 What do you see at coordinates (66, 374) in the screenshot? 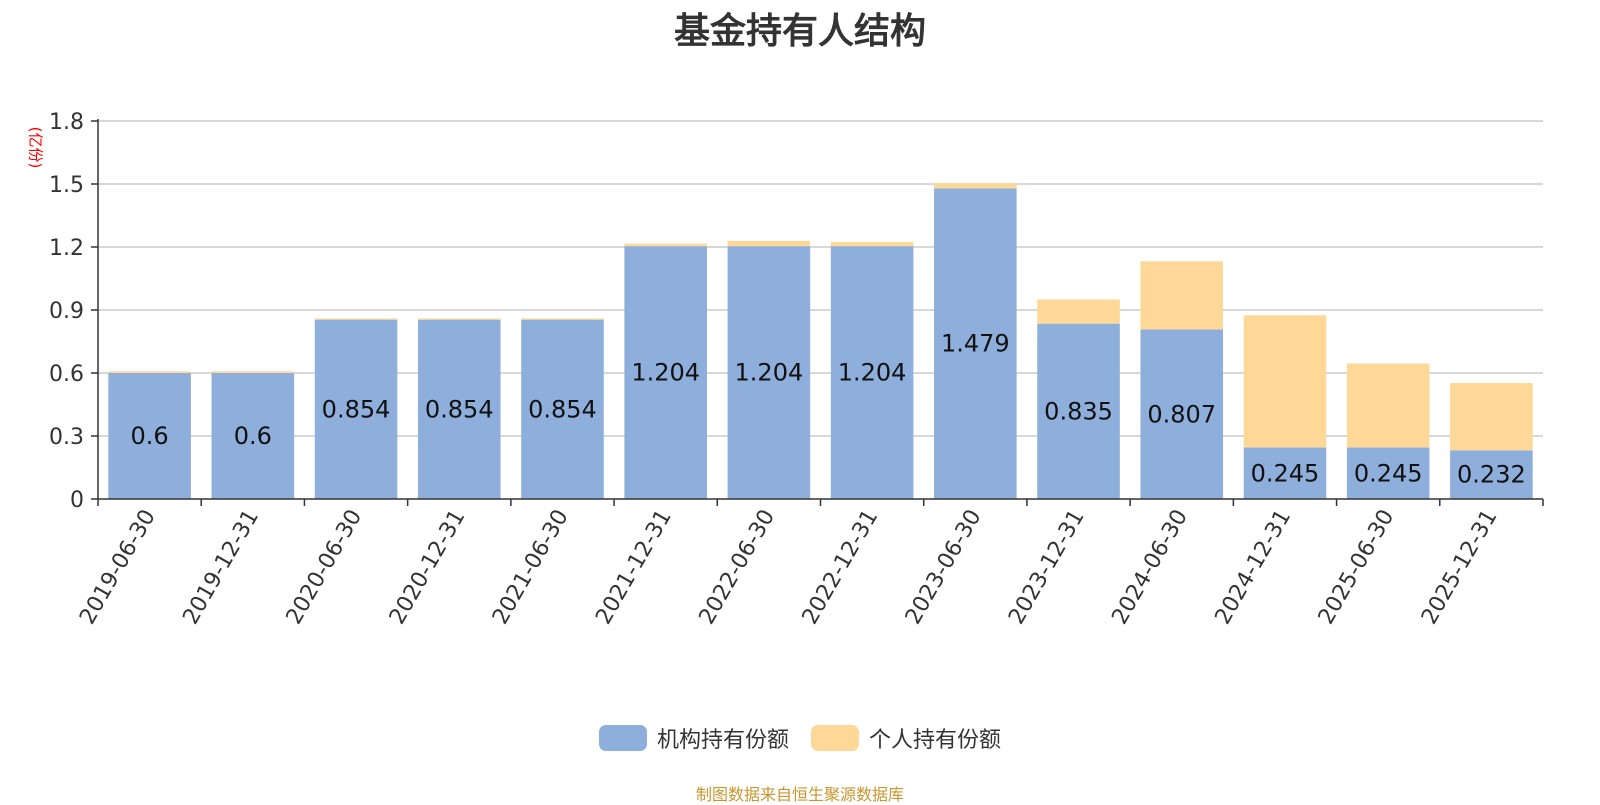
I see `y-tick-label: 0.6` at bounding box center [66, 374].